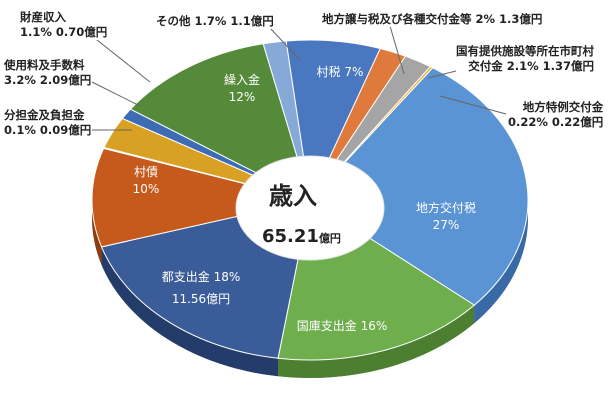 The image size is (613, 417). What do you see at coordinates (432, 19) in the screenshot?
I see `label-jouyo: 地方譲与税及び各種交付金等 2% 1.3億円` at bounding box center [432, 19].